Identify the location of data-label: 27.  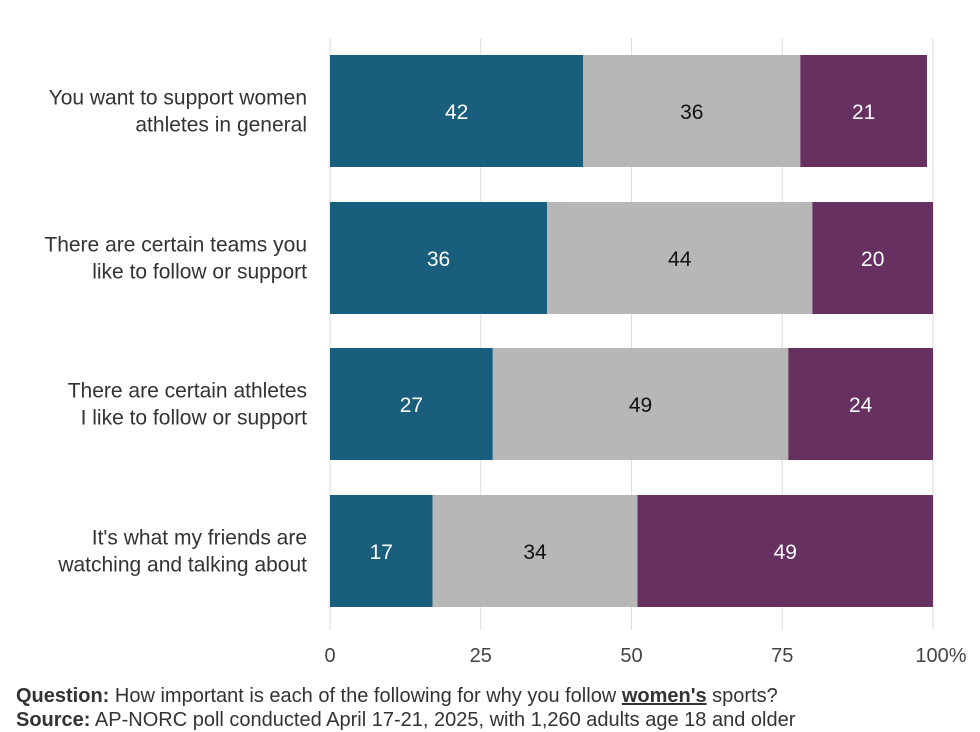
(411, 405).